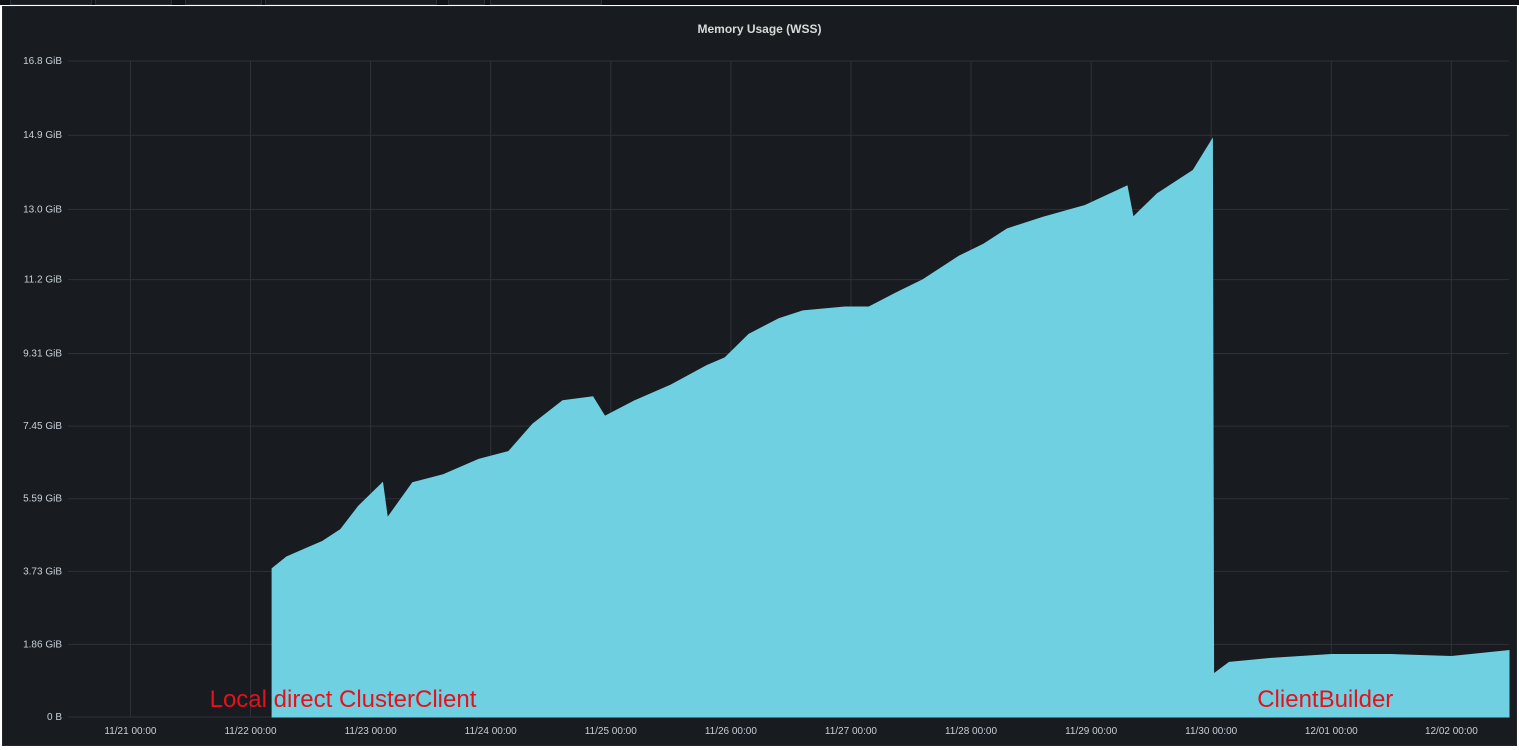 The width and height of the screenshot is (1519, 750). I want to click on annotation-label: ClientBuilder, so click(1325, 699).